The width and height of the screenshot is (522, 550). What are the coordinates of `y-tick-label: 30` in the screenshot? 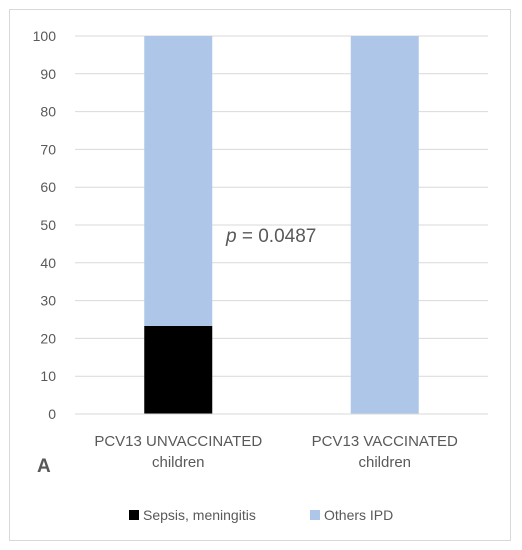 It's located at (48, 301).